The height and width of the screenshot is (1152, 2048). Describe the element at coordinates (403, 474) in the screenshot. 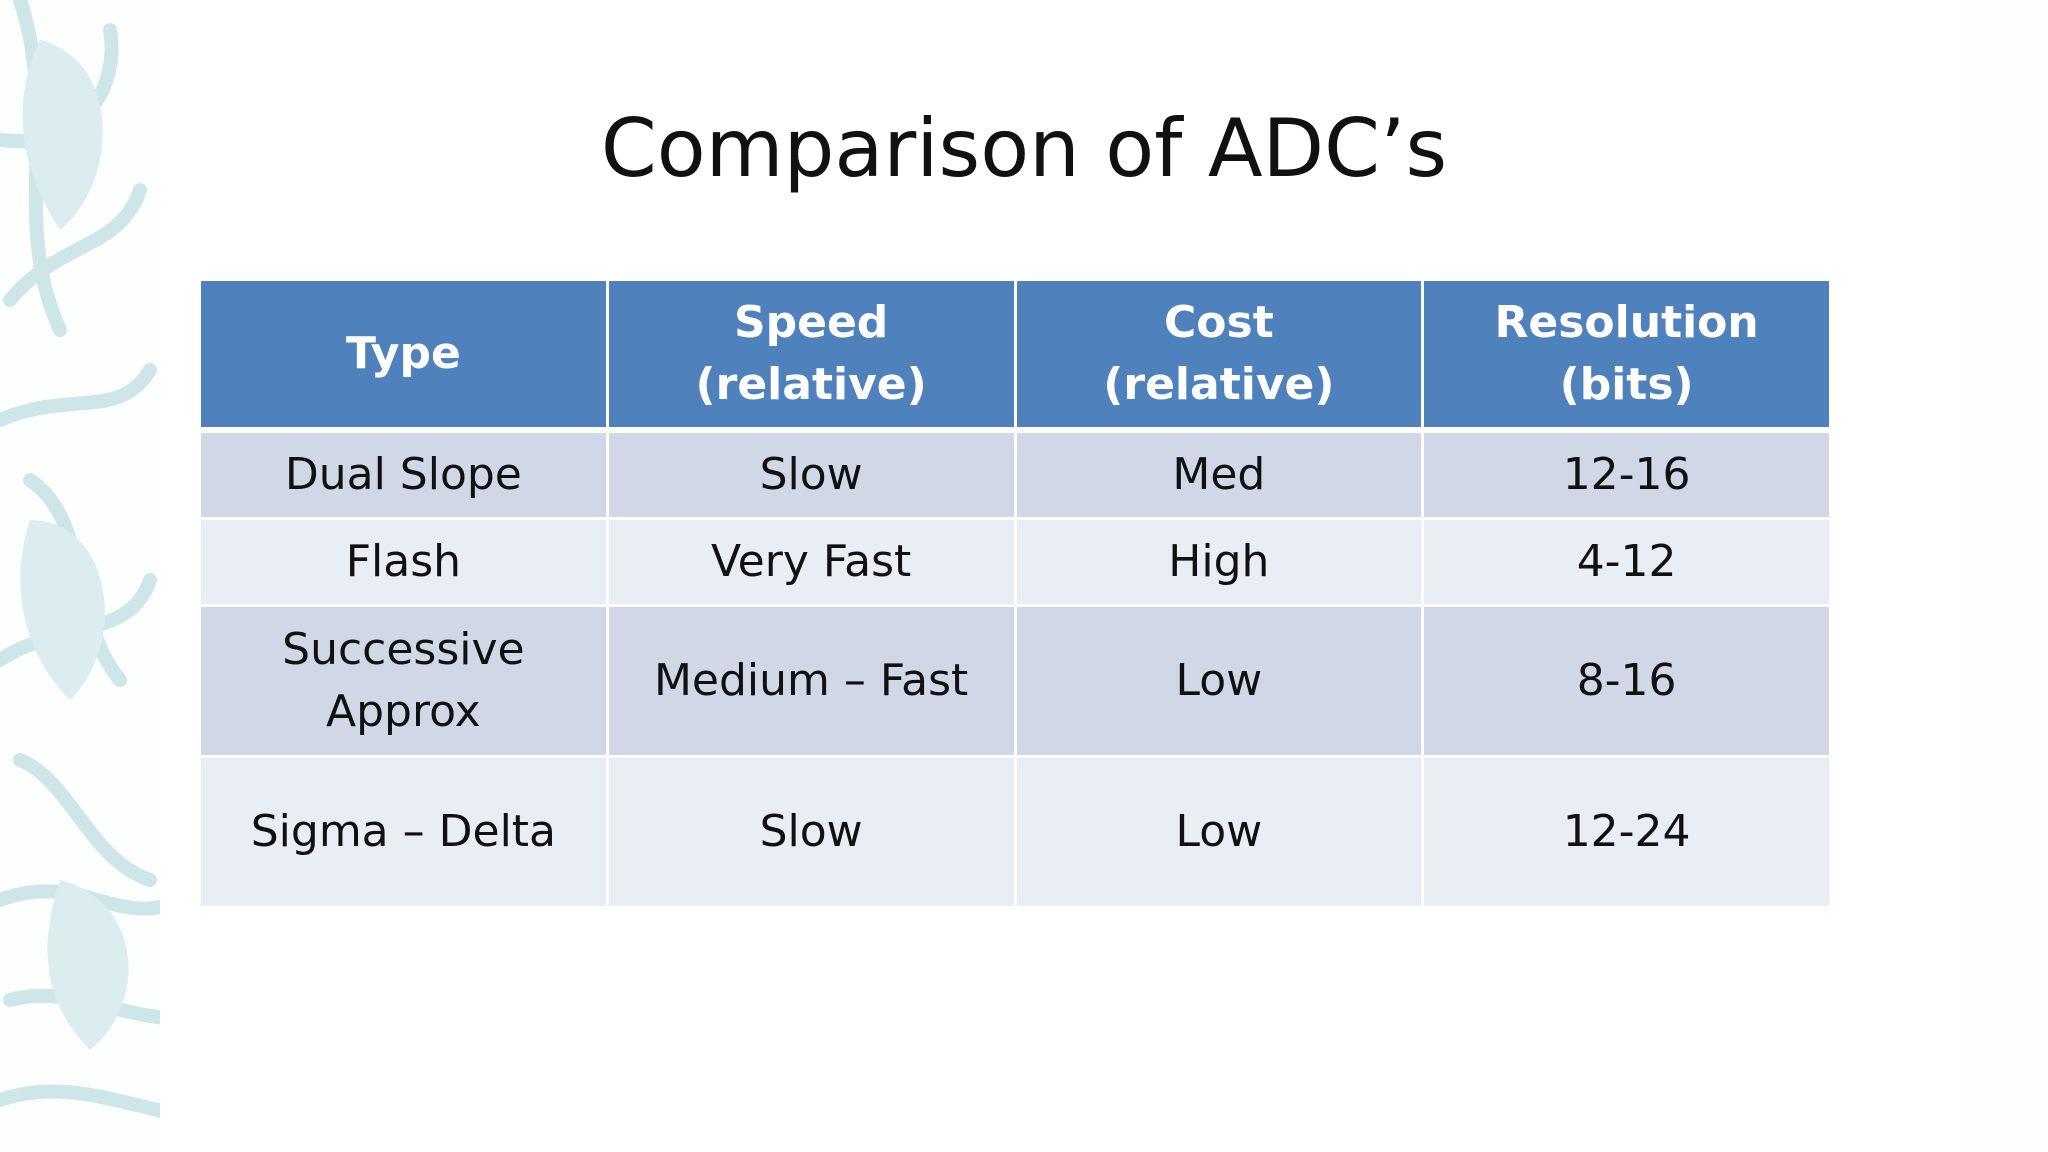

I see `cell-type: Dual Slope` at that location.